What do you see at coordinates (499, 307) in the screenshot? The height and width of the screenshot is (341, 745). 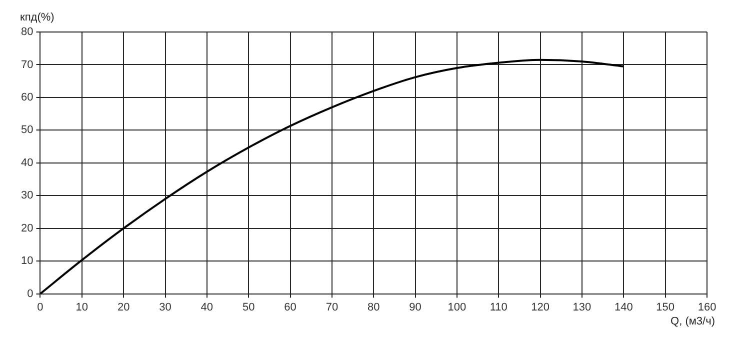 I see `x-tick-label: 110` at bounding box center [499, 307].